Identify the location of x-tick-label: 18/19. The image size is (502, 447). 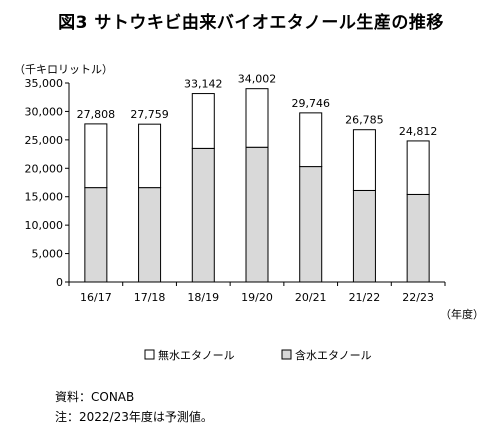
(203, 297).